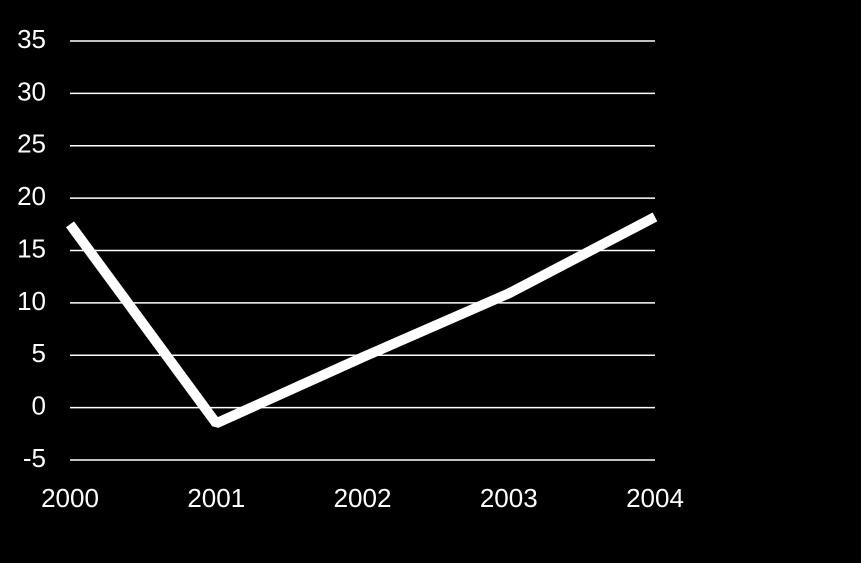 Image resolution: width=861 pixels, height=563 pixels. I want to click on x-tick-label: 2003, so click(509, 498).